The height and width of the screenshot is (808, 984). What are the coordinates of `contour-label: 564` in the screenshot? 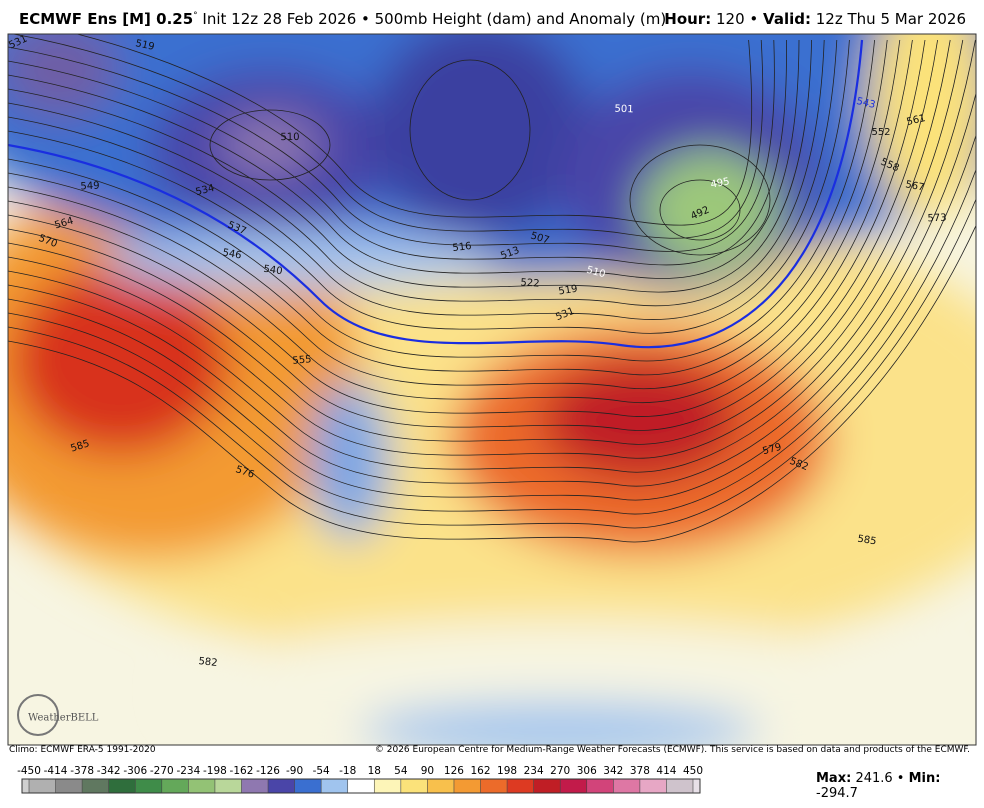 It's located at (63, 224).